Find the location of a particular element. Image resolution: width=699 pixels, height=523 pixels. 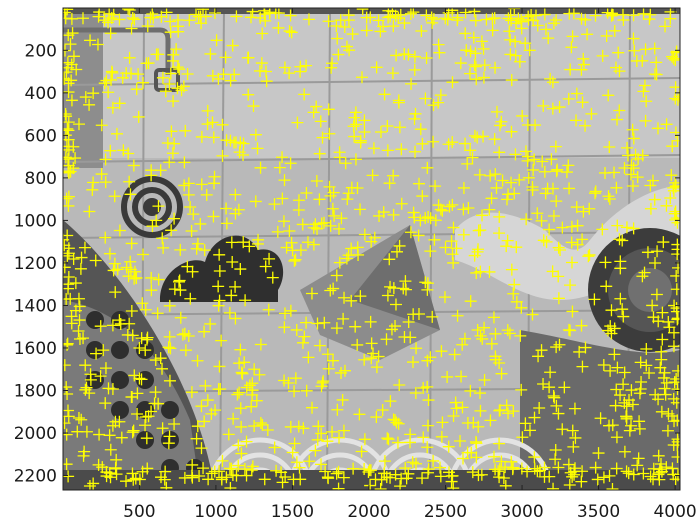

y-tick-label: 200 is located at coordinates (41, 51).